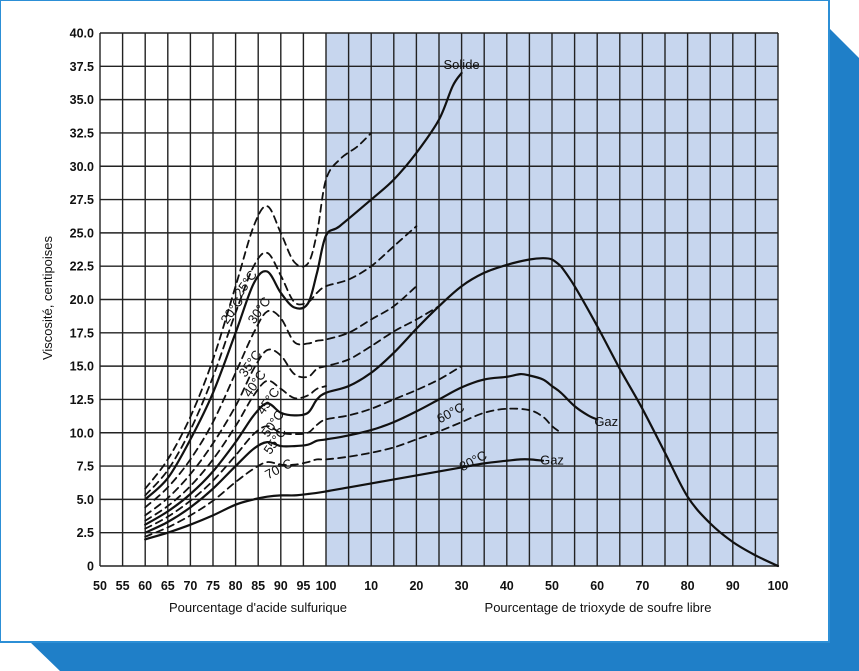  I want to click on x-tick-label: 10, so click(371, 586).